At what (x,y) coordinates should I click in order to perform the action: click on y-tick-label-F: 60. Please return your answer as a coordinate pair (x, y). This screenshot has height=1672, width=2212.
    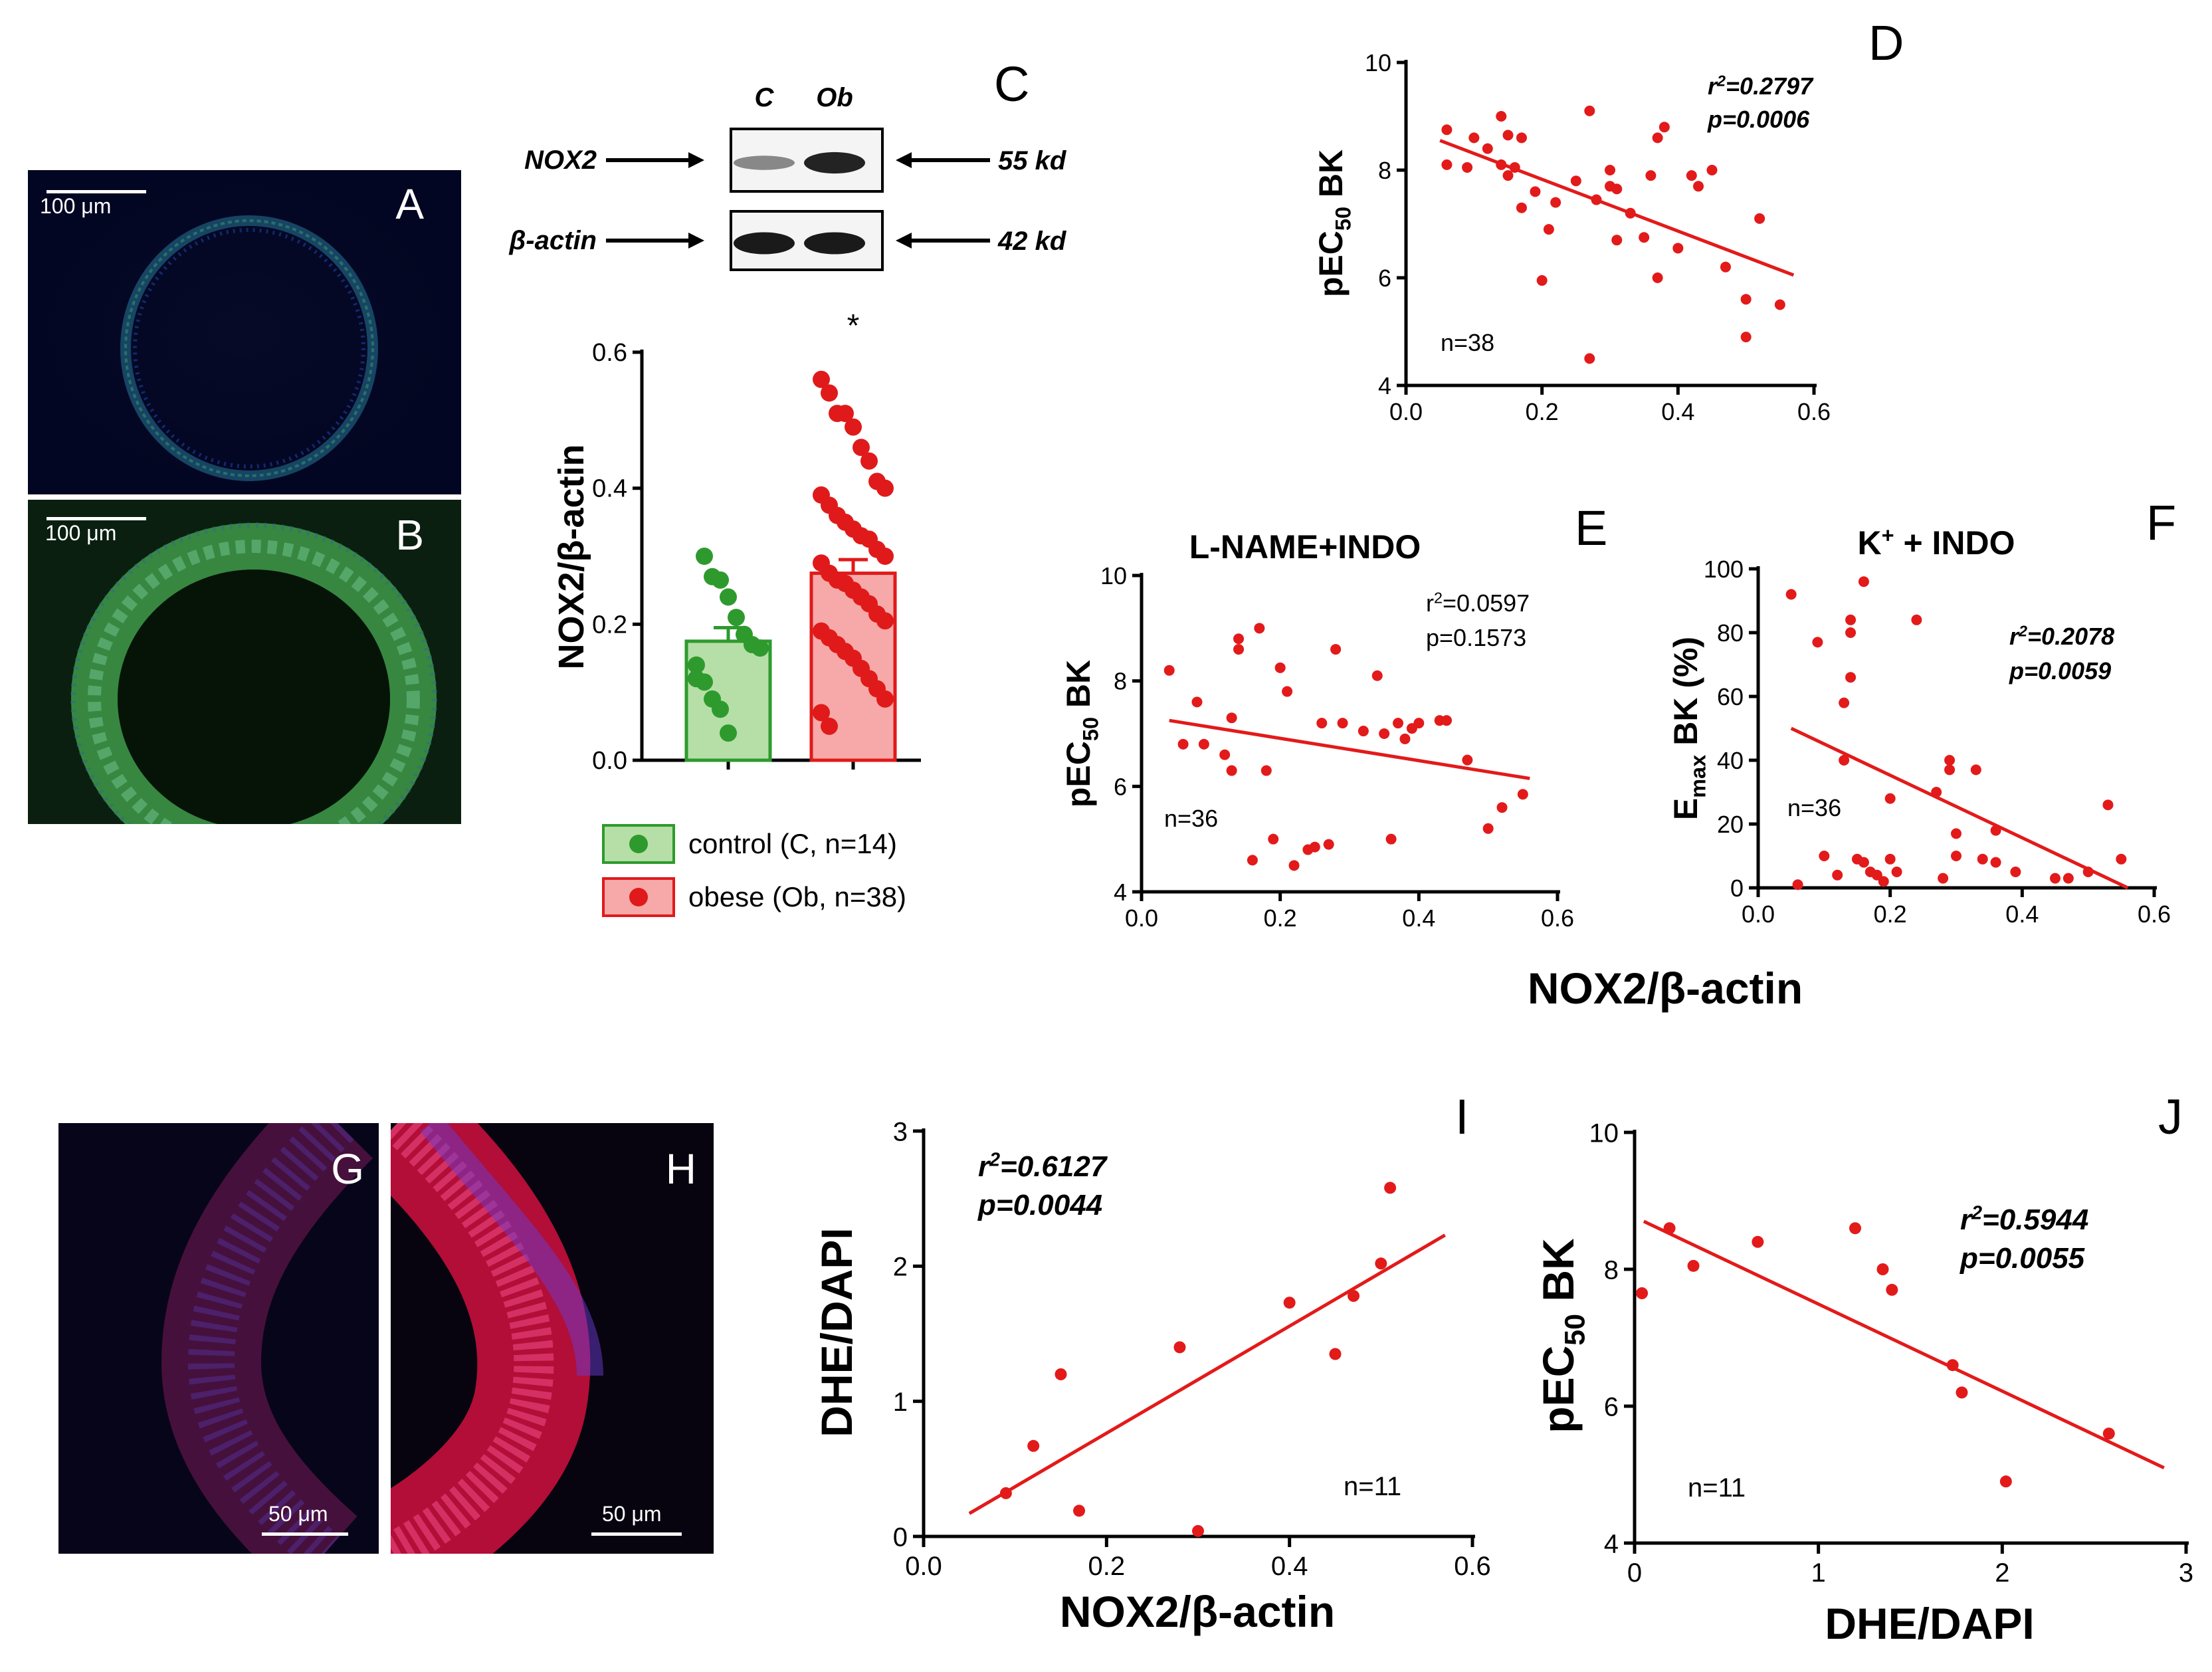
    Looking at the image, I should click on (1730, 696).